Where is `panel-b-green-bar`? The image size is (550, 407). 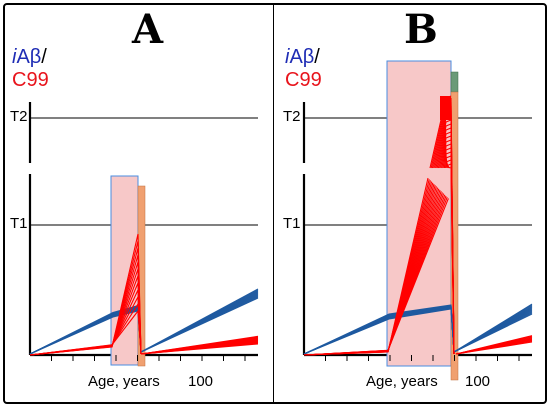
panel-b-green-bar is located at coordinates (454, 82).